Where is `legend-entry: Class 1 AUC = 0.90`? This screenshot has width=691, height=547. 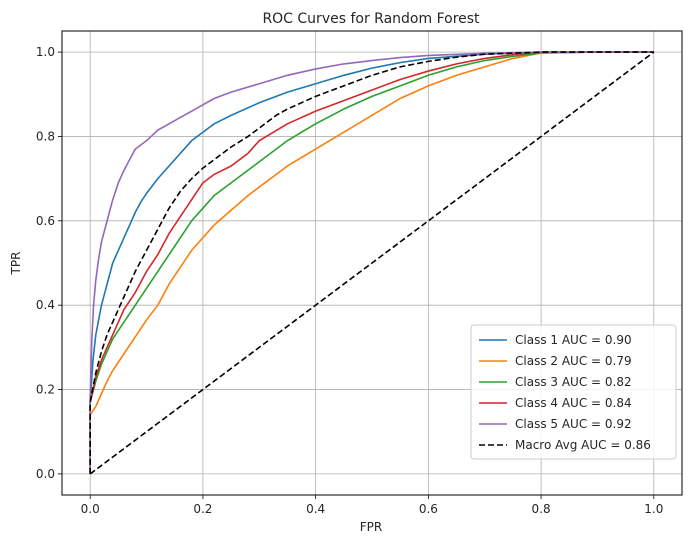
legend-entry: Class 1 AUC = 0.90 is located at coordinates (573, 340).